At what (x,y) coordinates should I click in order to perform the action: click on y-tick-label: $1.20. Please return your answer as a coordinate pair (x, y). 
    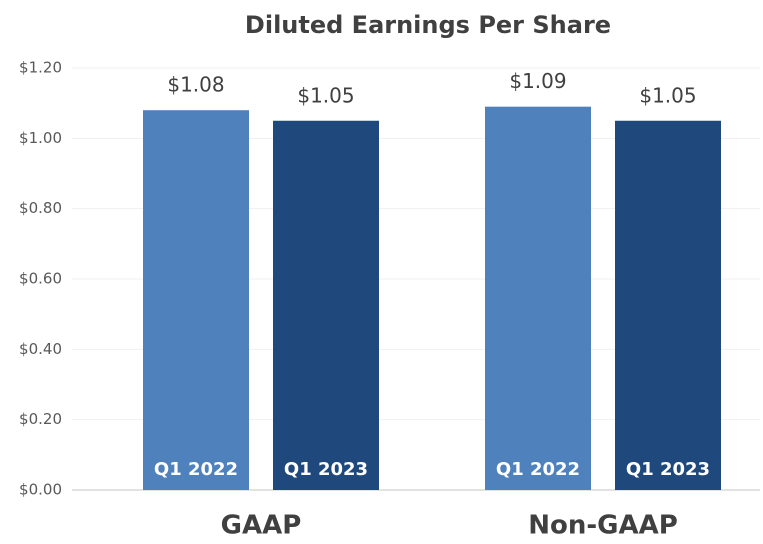
    Looking at the image, I should click on (40, 68).